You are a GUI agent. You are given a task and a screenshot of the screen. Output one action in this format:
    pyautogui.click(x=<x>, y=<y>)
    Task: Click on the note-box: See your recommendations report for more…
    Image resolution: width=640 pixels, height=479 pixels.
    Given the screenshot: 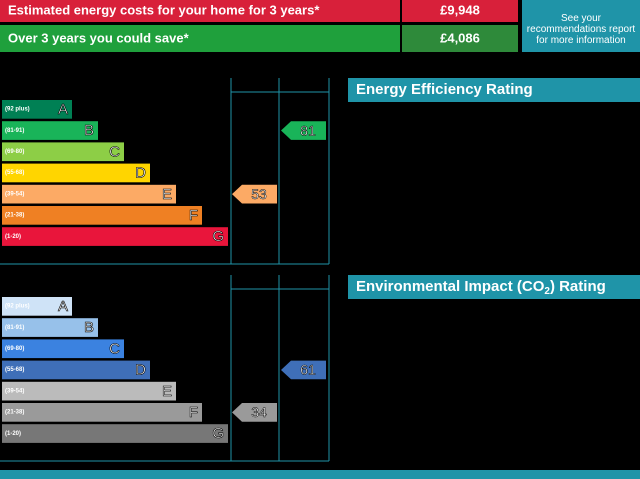 What is the action you would take?
    pyautogui.click(x=581, y=29)
    